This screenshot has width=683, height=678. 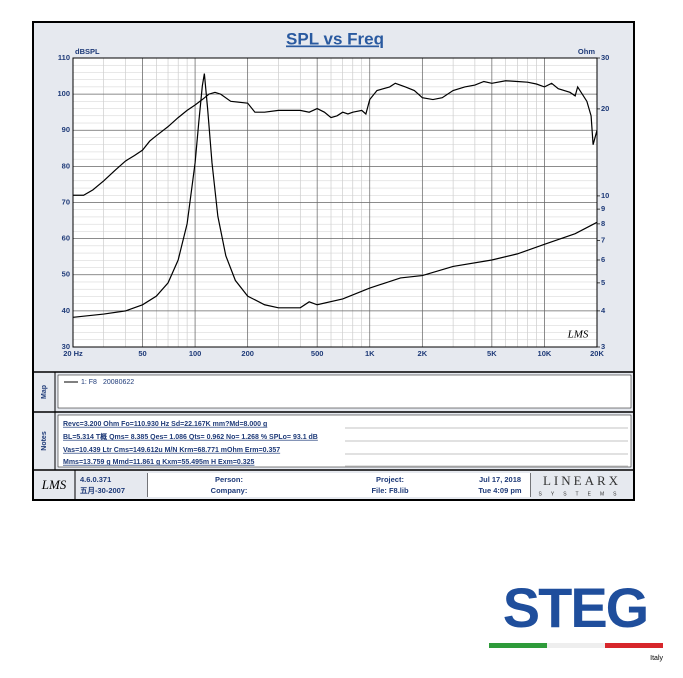 What do you see at coordinates (195, 353) in the screenshot?
I see `x-tick-label: 100` at bounding box center [195, 353].